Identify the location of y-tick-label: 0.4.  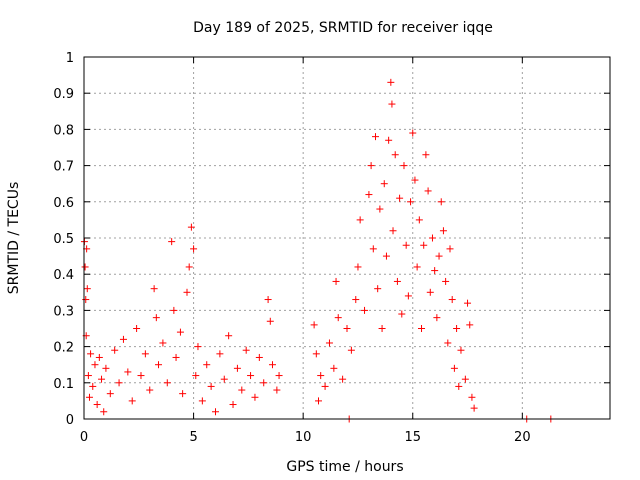
(63, 275).